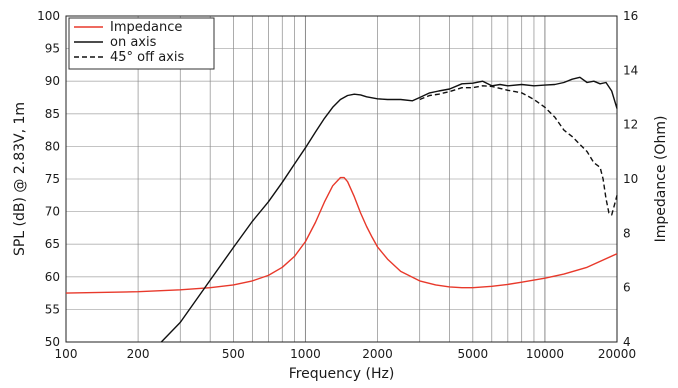 The width and height of the screenshot is (678, 388). What do you see at coordinates (52, 277) in the screenshot?
I see `y-tick-label: 60` at bounding box center [52, 277].